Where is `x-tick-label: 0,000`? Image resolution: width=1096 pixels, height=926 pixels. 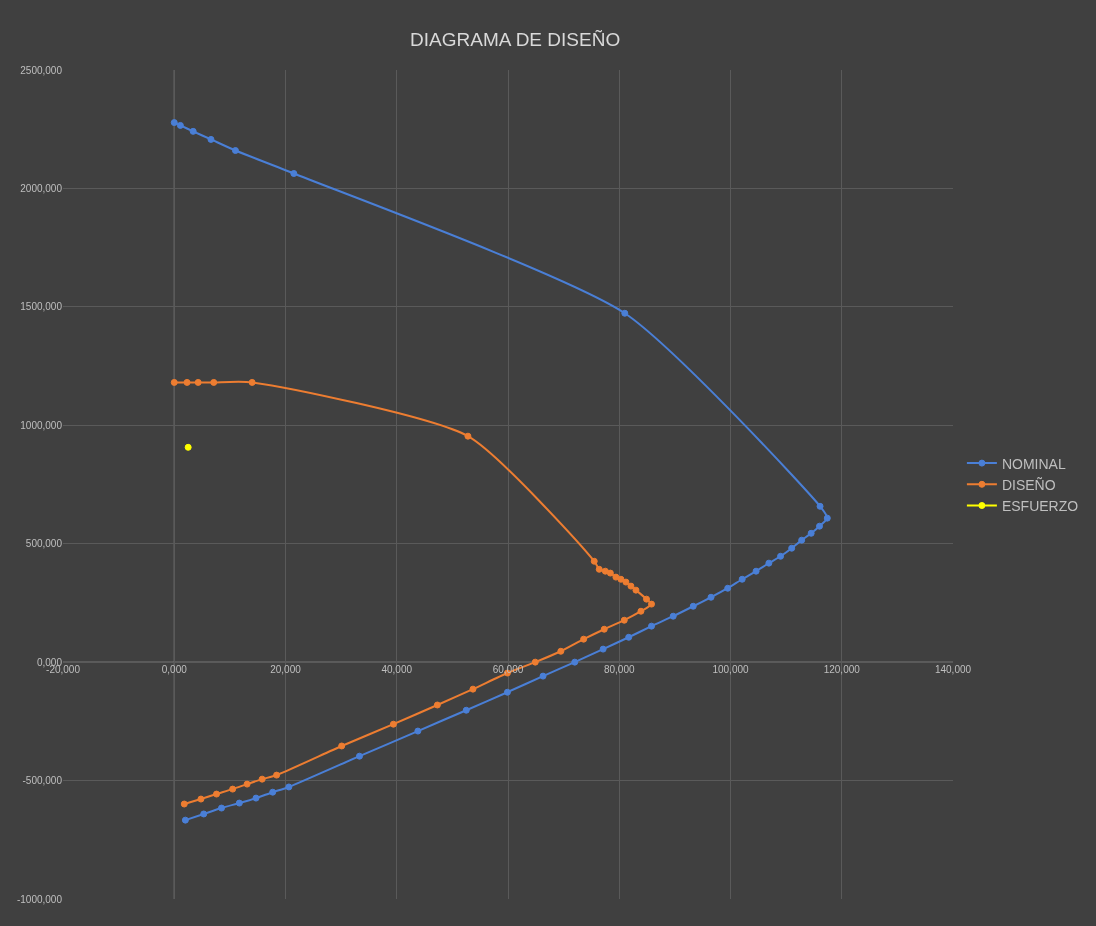 x-tick-label: 0,000 is located at coordinates (174, 670).